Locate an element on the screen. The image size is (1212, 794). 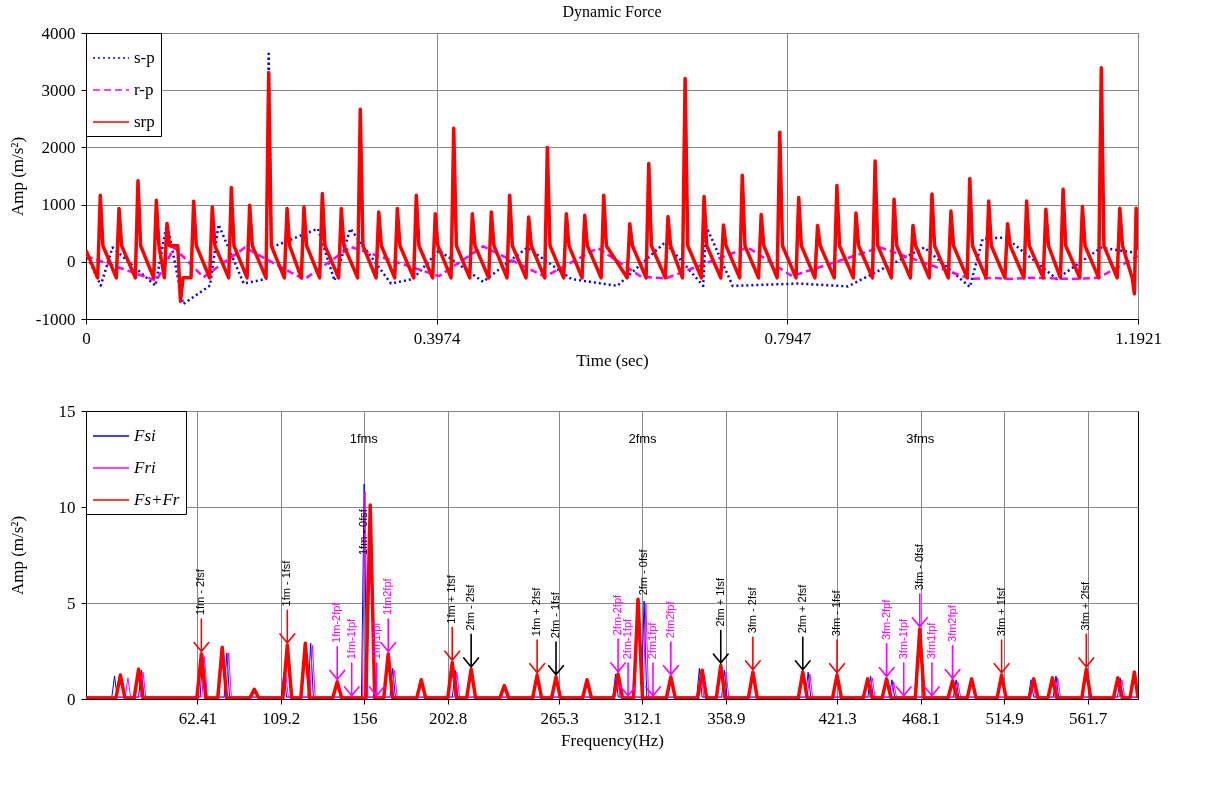
x-tick-label: 312.1 is located at coordinates (643, 718).